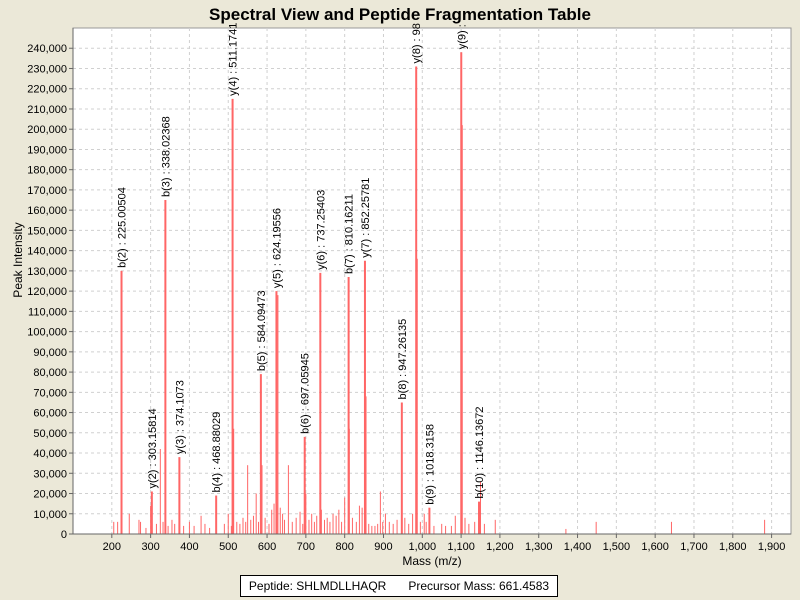  Describe the element at coordinates (50, 373) in the screenshot. I see `y-tick-label: 80,000` at that location.